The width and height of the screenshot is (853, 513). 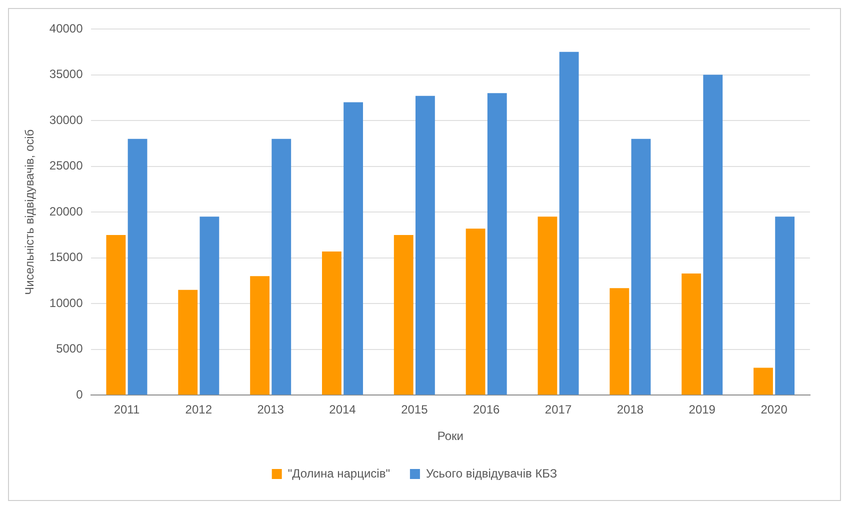 I want to click on x-tick-label: 2014, so click(x=342, y=409).